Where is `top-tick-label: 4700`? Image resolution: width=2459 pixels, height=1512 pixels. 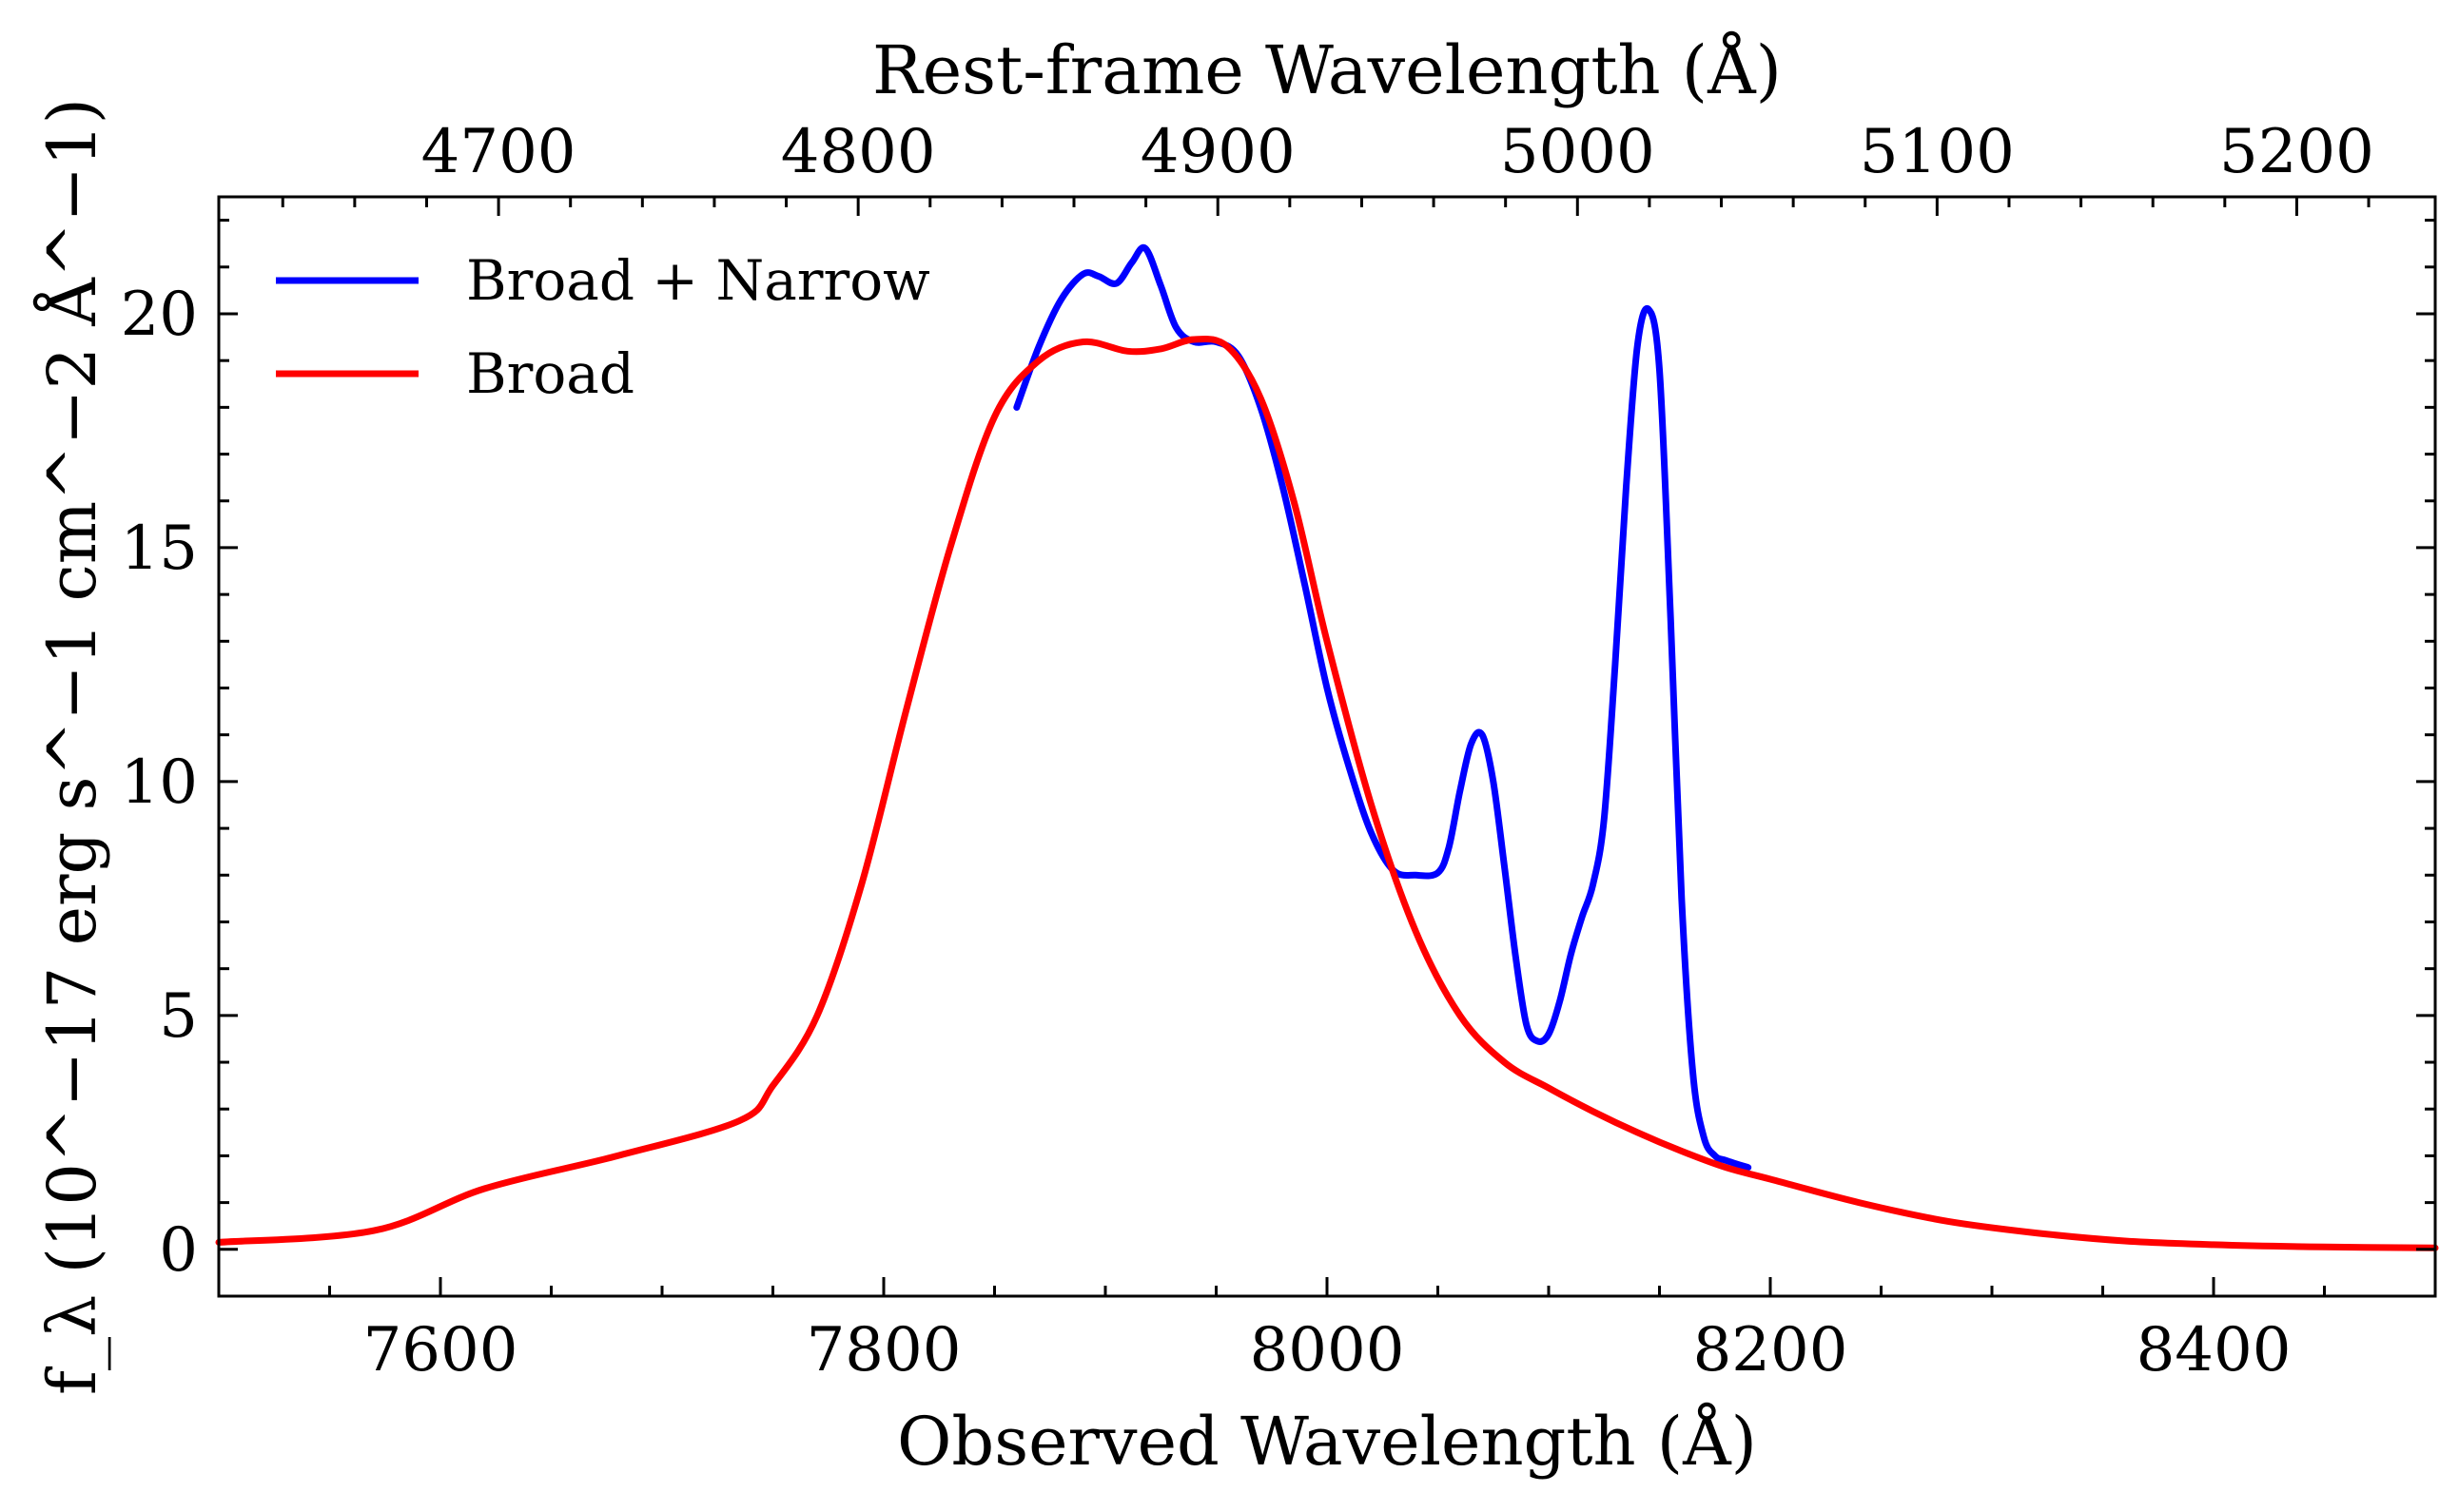
top-tick-label: 4700 is located at coordinates (498, 152).